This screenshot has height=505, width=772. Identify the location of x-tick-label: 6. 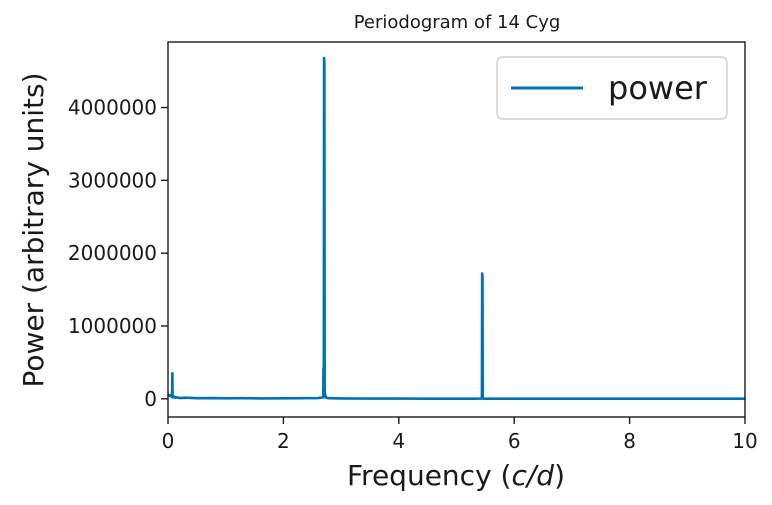
(514, 441).